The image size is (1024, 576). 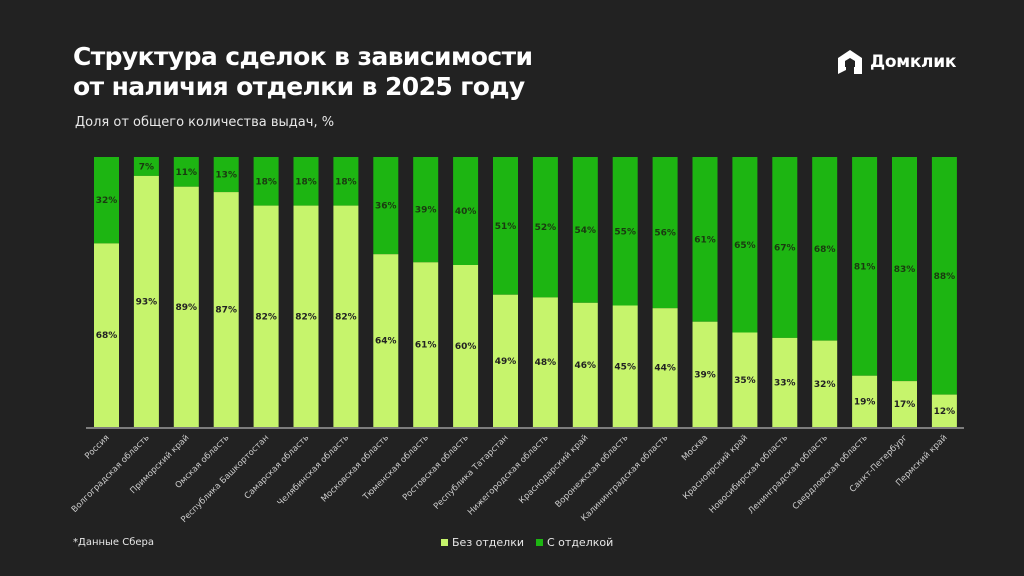 I want to click on x-tick-label: Новосибирская область, so click(x=748, y=474).